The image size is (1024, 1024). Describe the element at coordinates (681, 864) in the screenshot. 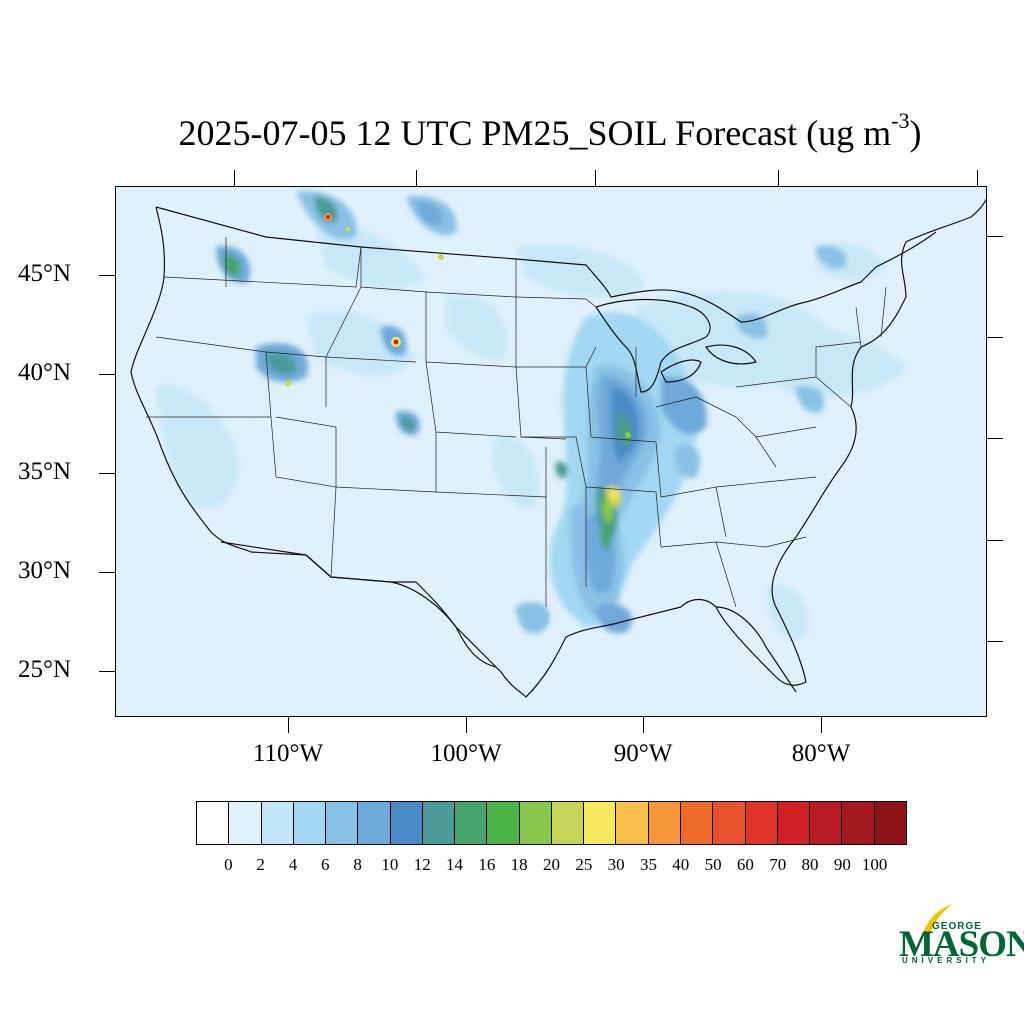

I see `colorbar-label: 40` at that location.